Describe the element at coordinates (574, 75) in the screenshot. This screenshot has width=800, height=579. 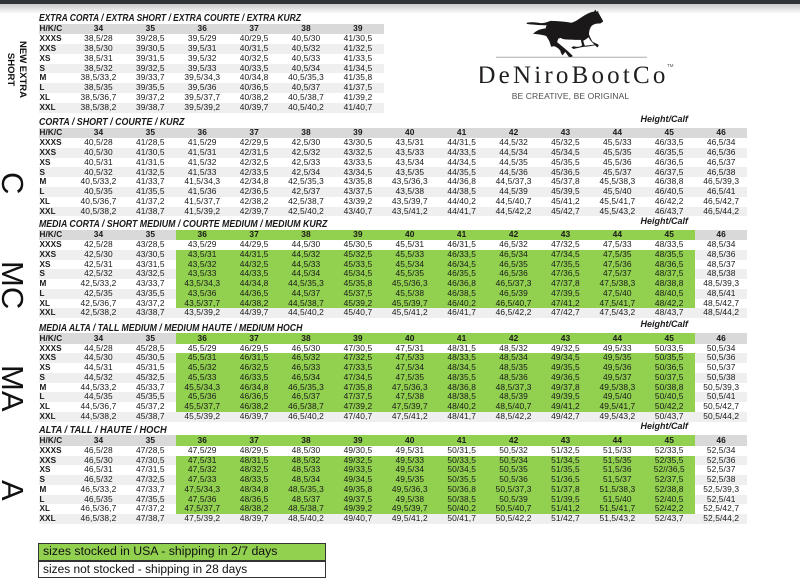
I see `svg-text: DeNiroBootCo` at that location.